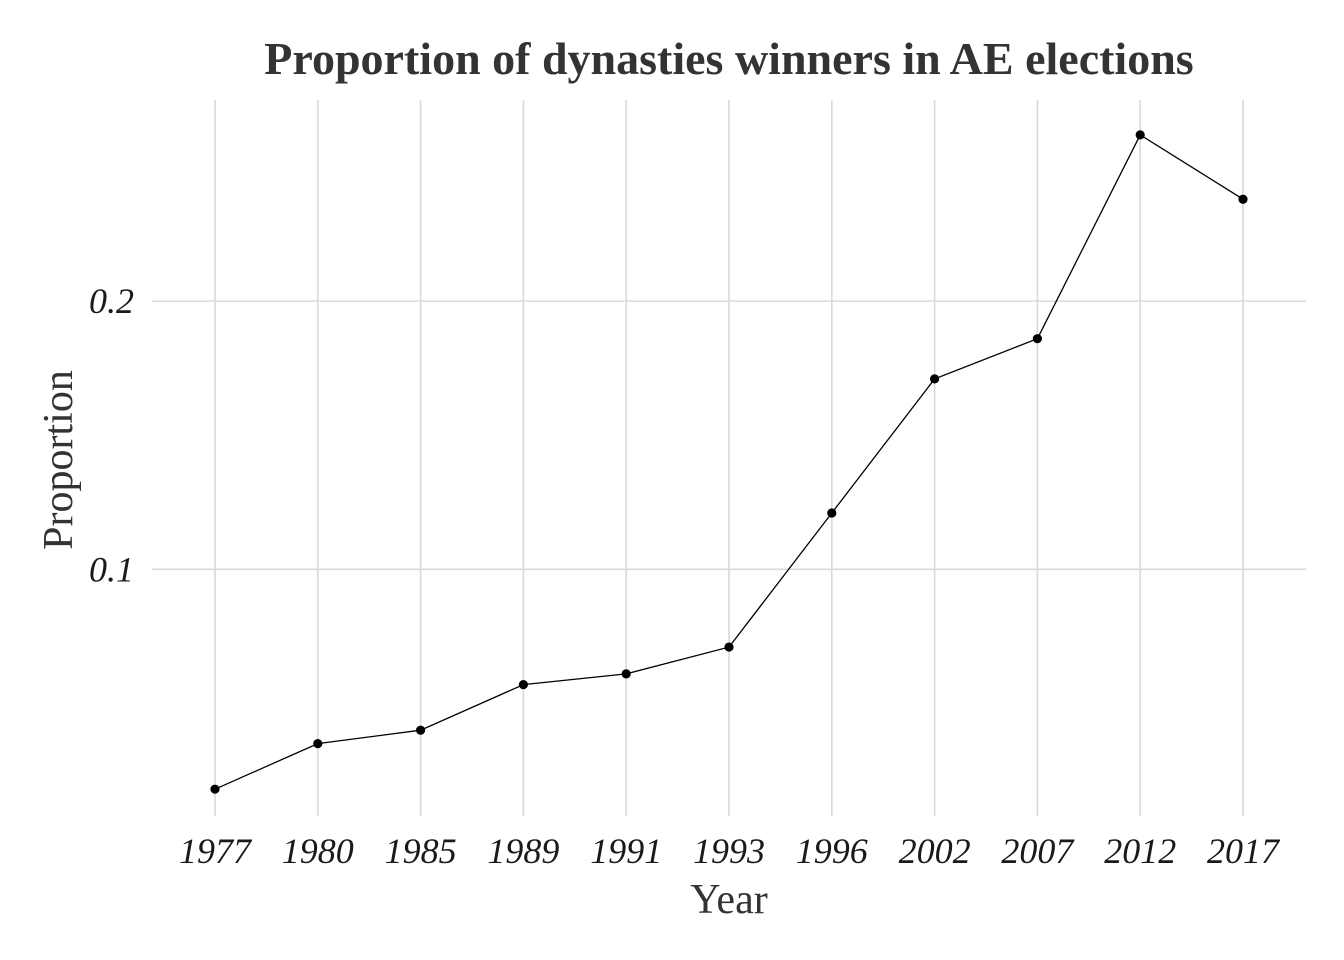 This screenshot has height=960, width=1344. What do you see at coordinates (111, 569) in the screenshot?
I see `y-tick-label: 0.1` at bounding box center [111, 569].